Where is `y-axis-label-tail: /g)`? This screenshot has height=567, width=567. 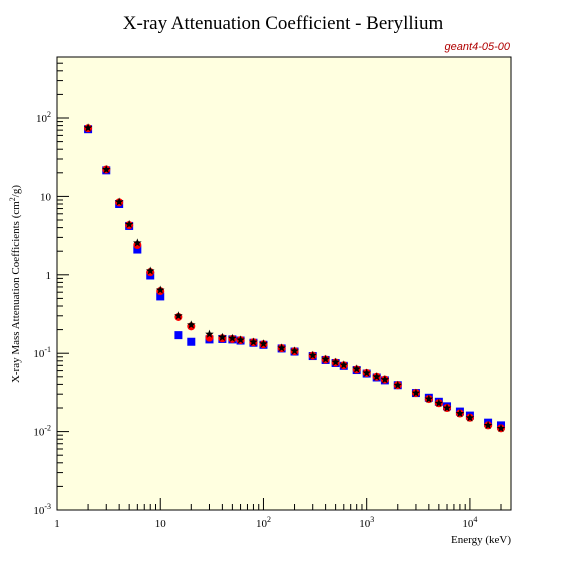
y-axis-label-tail: /g) is located at coordinates (16, 191).